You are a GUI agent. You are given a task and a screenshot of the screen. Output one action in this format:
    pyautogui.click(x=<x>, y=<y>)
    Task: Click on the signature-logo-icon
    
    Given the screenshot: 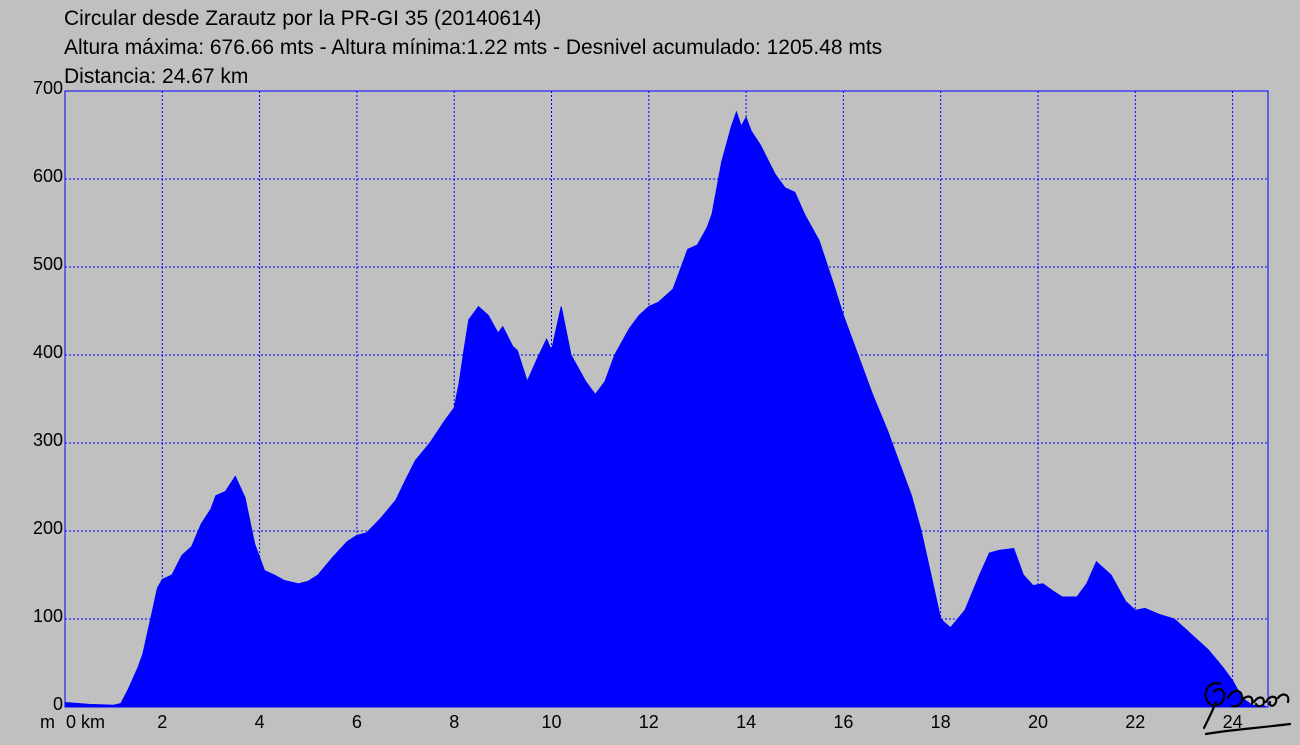 What is the action you would take?
    pyautogui.click(x=1247, y=709)
    